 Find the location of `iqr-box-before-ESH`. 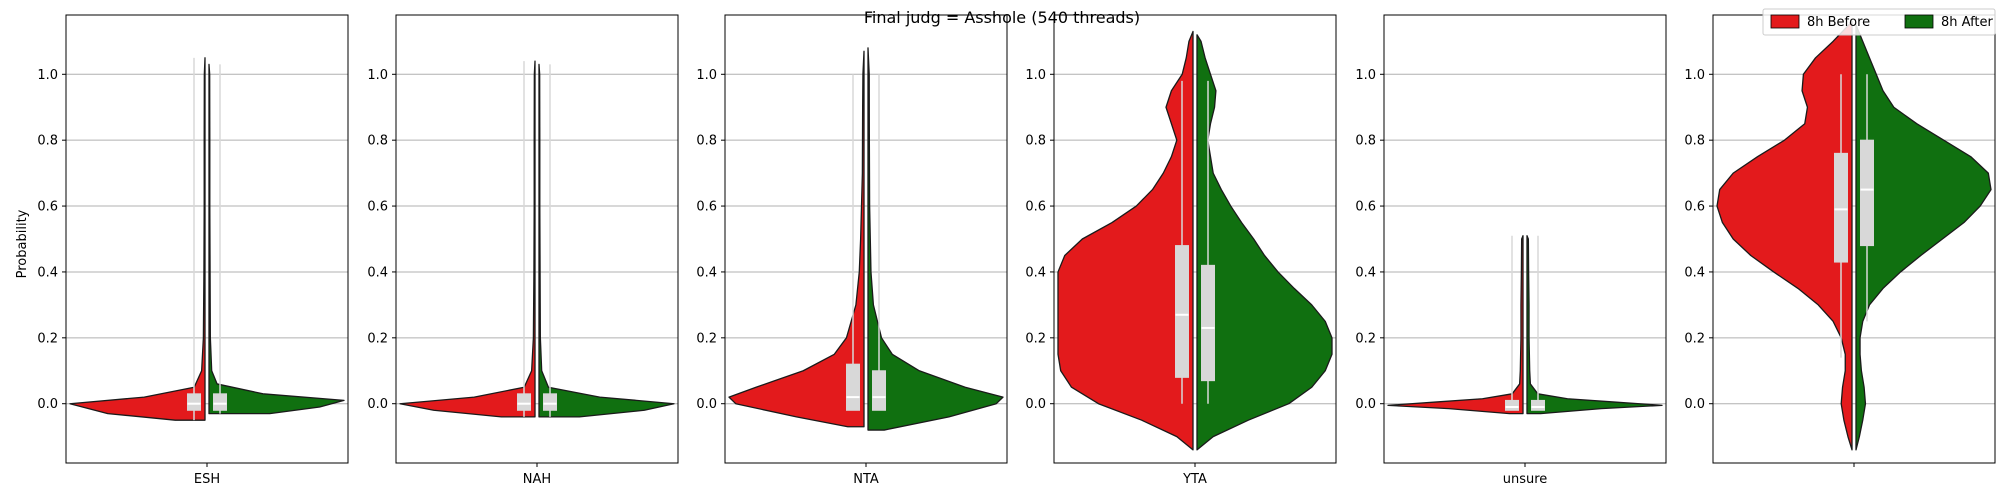

iqr-box-before-ESH is located at coordinates (194, 402).